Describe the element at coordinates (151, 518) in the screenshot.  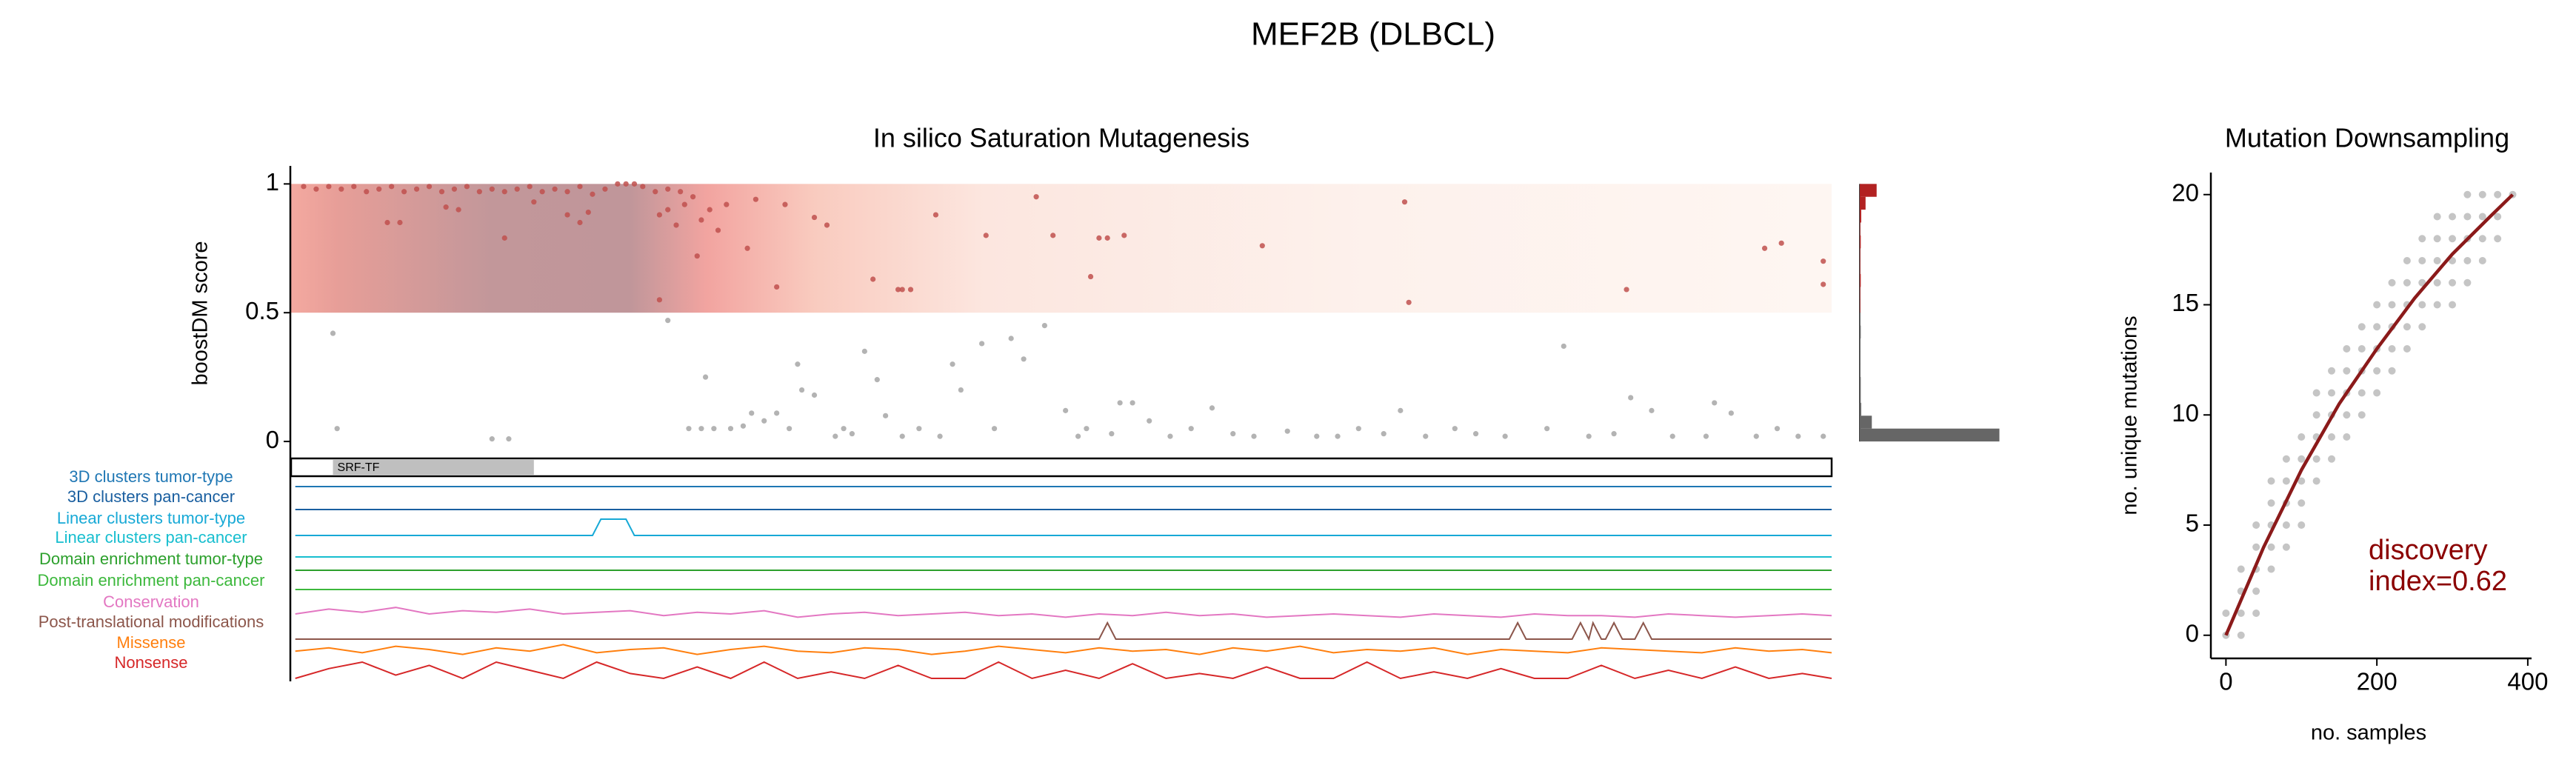
I see `track-label: Linear clusters tumor-type` at that location.